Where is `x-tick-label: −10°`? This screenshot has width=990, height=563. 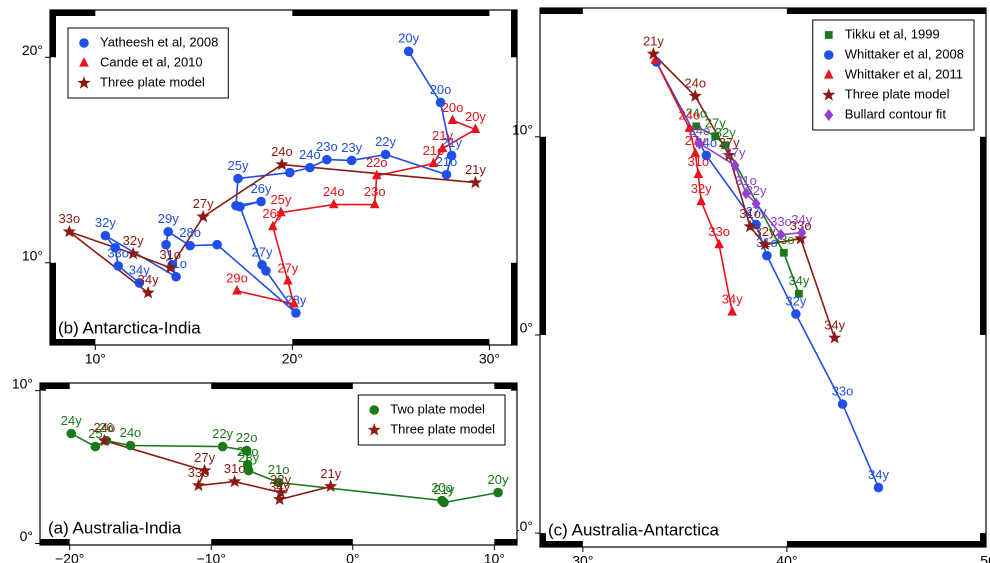
x-tick-label: −10° is located at coordinates (211, 557).